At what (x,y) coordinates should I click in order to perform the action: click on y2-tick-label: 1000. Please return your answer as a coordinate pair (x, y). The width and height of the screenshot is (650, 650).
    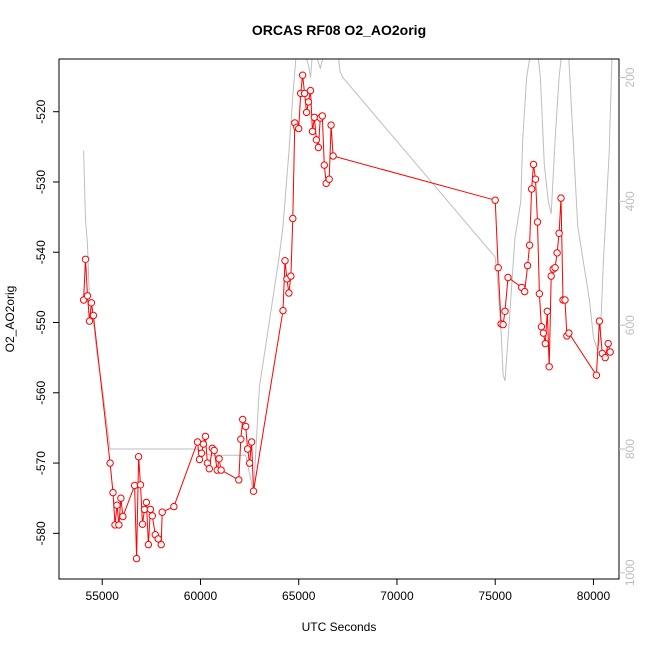
    Looking at the image, I should click on (630, 572).